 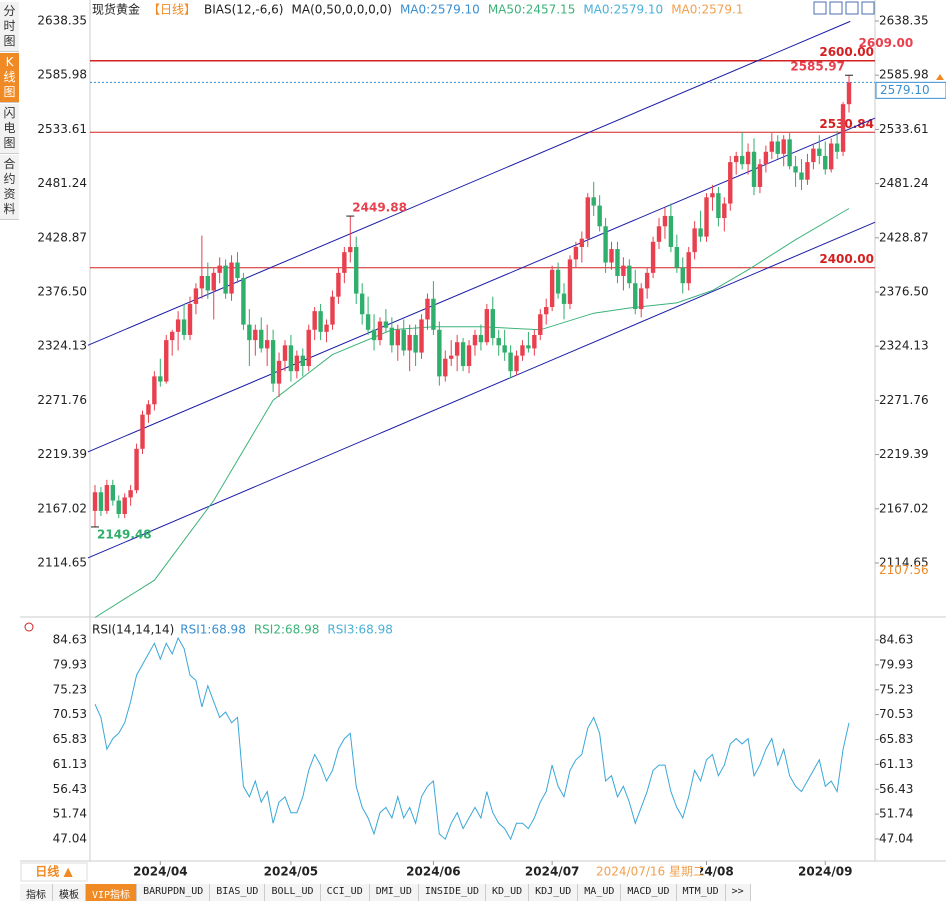 I want to click on rsi-tick-label: 56.43, so click(x=896, y=789).